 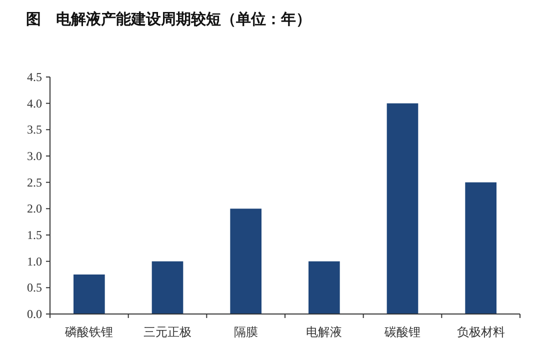 I want to click on x-tick-label: 隔膜, so click(x=246, y=332).